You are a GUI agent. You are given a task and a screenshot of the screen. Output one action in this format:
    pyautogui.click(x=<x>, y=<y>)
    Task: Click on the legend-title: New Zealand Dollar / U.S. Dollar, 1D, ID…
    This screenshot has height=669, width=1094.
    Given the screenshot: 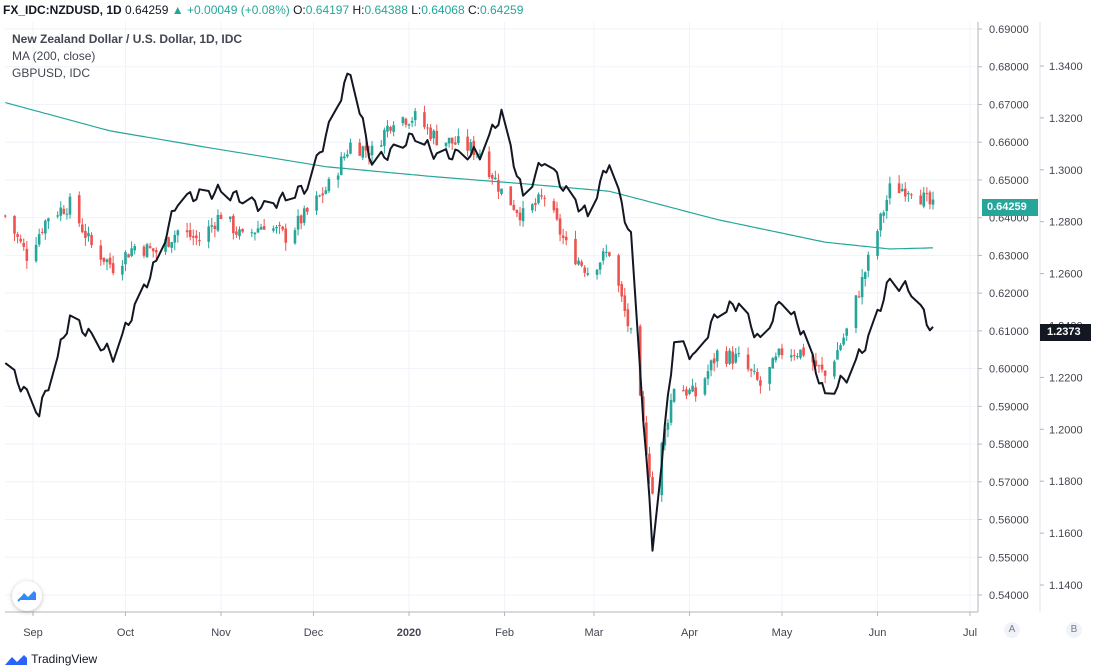 What is the action you would take?
    pyautogui.click(x=127, y=39)
    